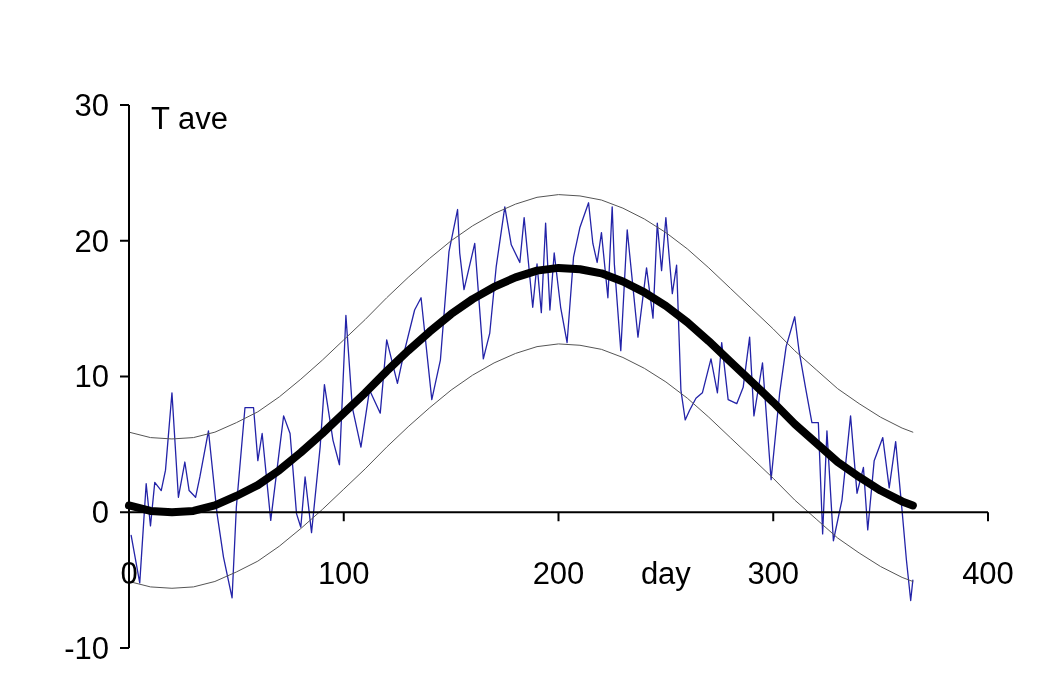  Describe the element at coordinates (343, 574) in the screenshot. I see `x-tick-label: 100` at that location.